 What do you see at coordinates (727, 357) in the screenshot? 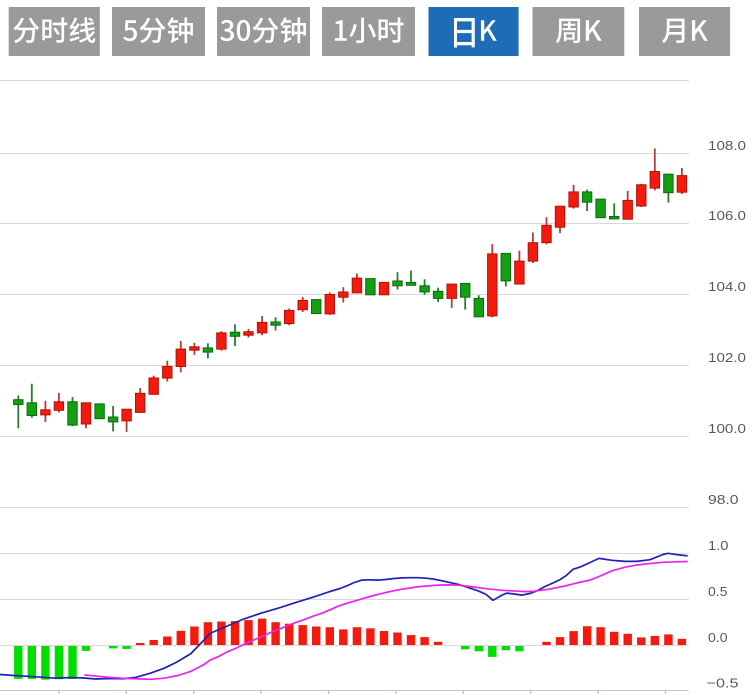
I see `svg-text: 102.0` at bounding box center [727, 357].